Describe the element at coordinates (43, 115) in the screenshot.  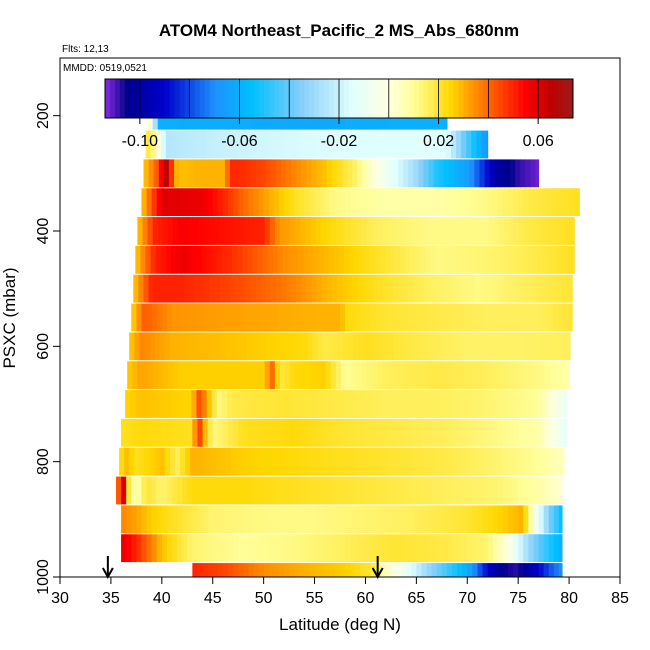
I see `y-tick-label: 200` at that location.